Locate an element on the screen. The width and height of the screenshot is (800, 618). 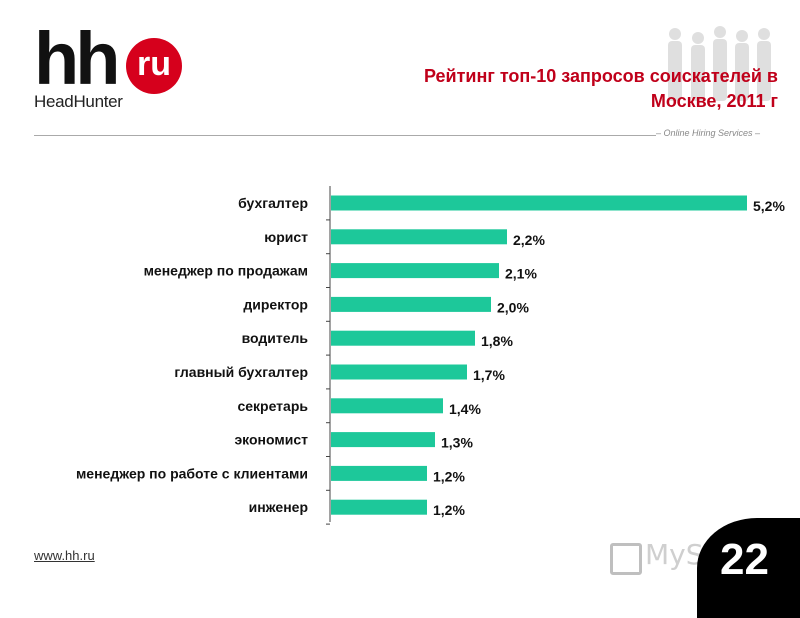
tagline: – Online Hiring Services – is located at coordinates (708, 133).